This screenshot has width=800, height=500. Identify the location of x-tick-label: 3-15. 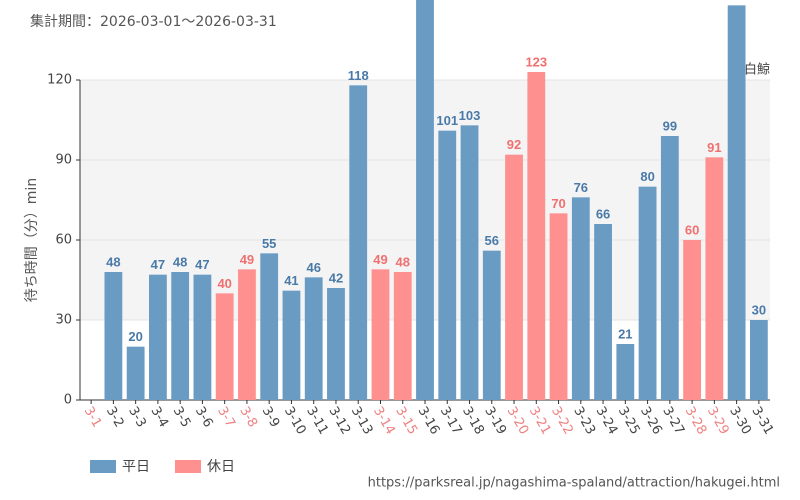
(406, 420).